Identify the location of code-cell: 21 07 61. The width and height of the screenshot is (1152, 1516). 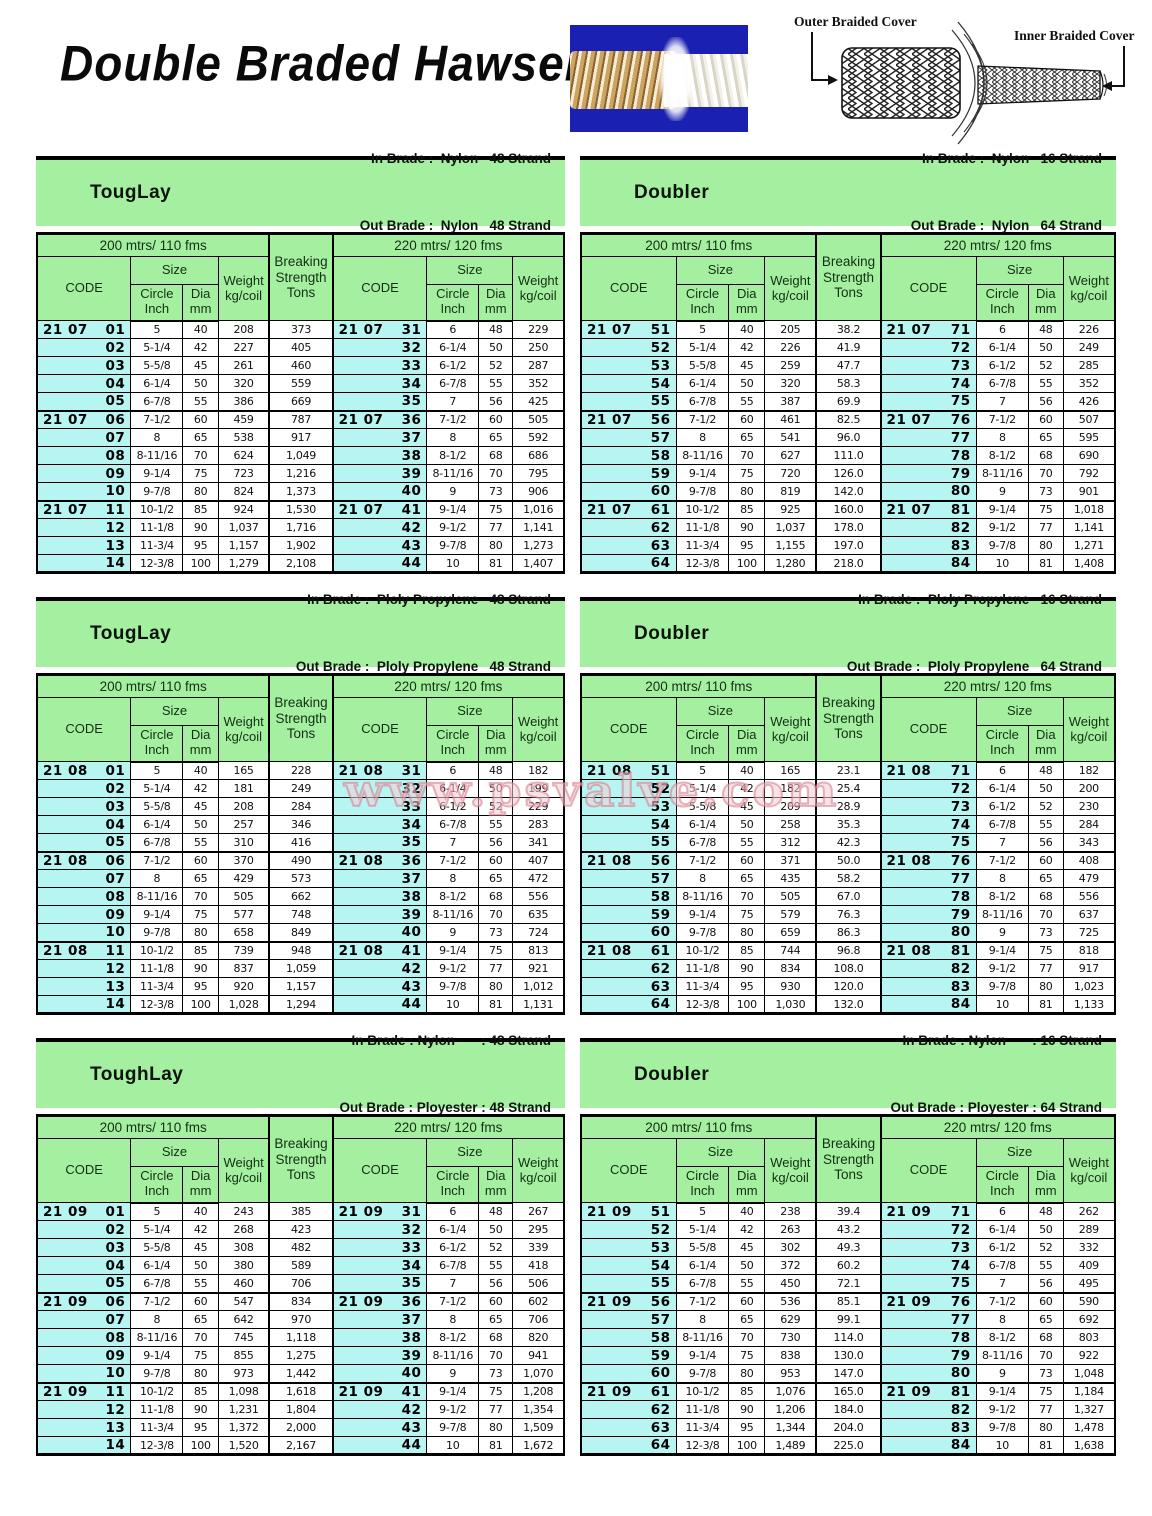
(628, 509).